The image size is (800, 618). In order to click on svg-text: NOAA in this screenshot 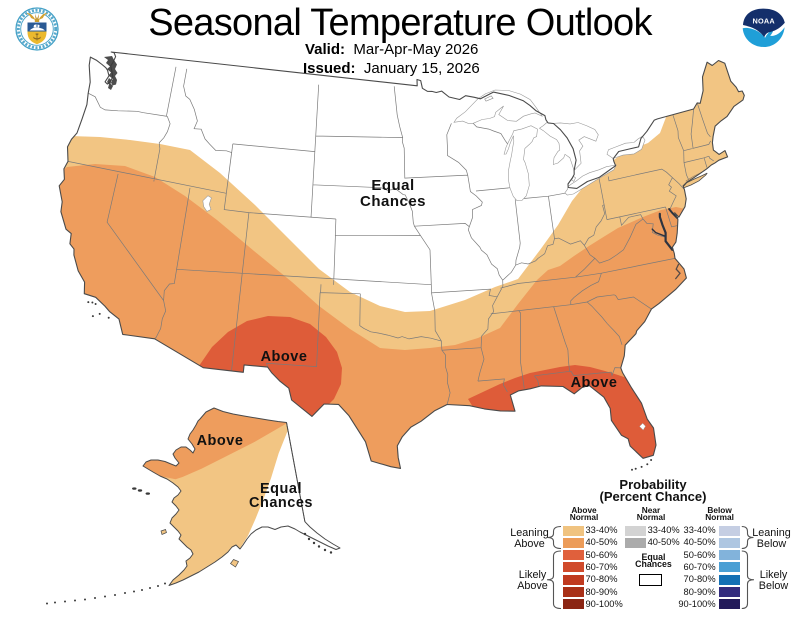, I will do `click(763, 21)`.